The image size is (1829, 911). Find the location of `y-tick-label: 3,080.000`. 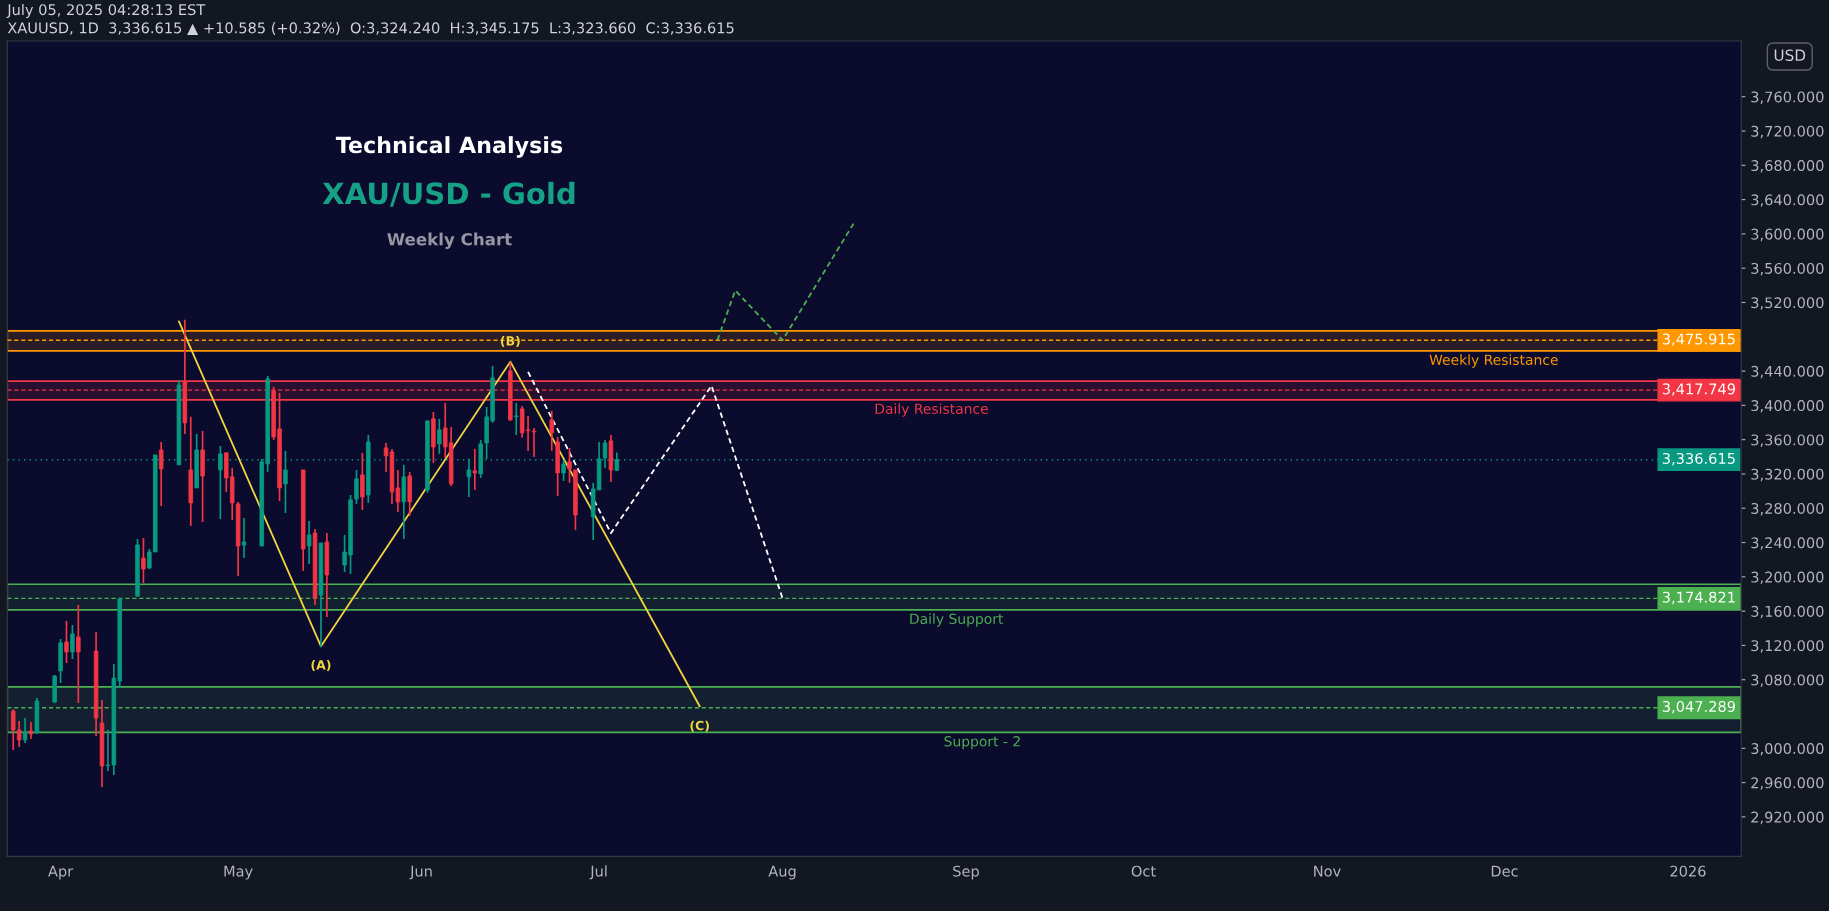

y-tick-label: 3,080.000 is located at coordinates (1787, 680).